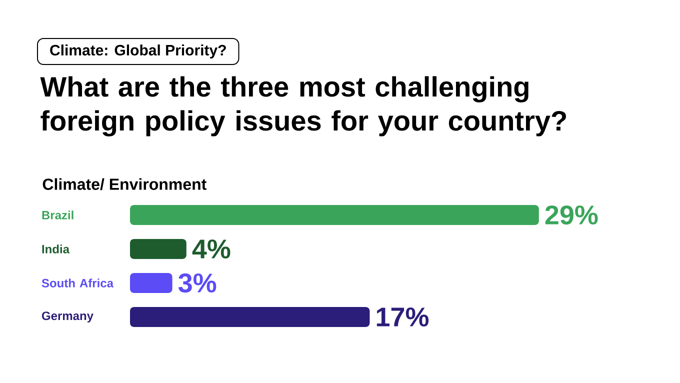 The image size is (680, 383). Describe the element at coordinates (78, 283) in the screenshot. I see `y-tick-label: South Africa` at that location.